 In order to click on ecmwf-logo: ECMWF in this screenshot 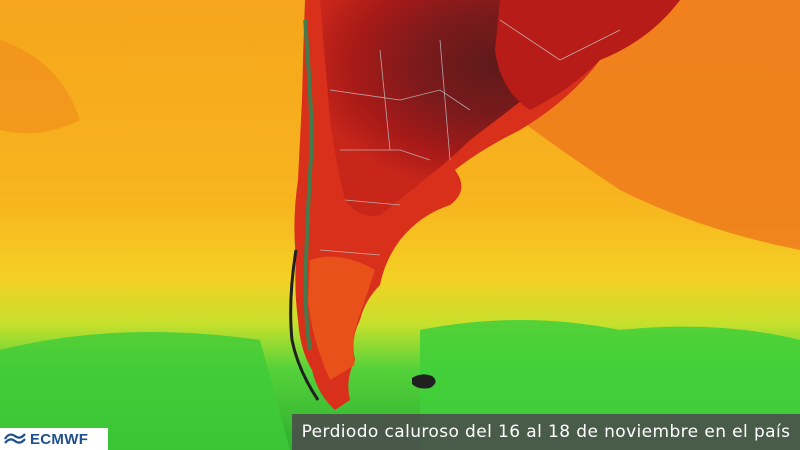, I will do `click(54, 439)`.